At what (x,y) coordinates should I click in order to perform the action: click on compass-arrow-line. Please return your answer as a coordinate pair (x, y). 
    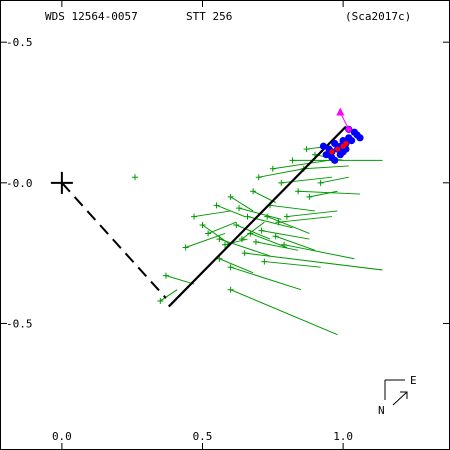
    Looking at the image, I should click on (400, 398).